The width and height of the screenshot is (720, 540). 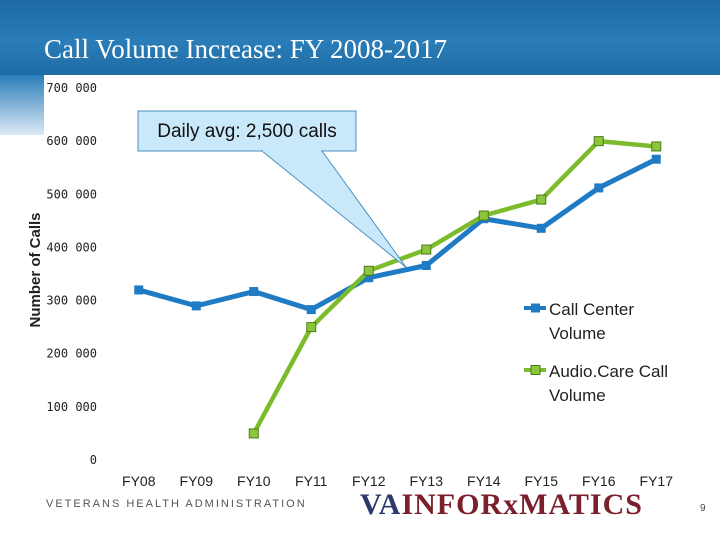 What do you see at coordinates (657, 481) in the screenshot?
I see `x-tick-label: FY17` at bounding box center [657, 481].